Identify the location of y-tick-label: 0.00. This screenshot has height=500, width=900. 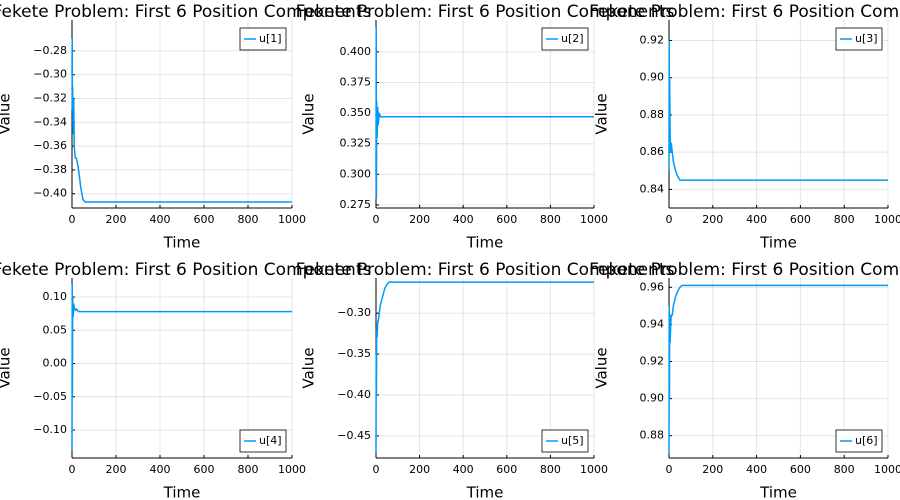
(55, 363).